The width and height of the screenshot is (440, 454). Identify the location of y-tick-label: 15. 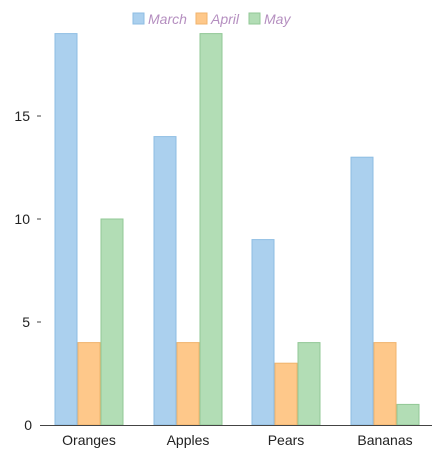
(22, 116).